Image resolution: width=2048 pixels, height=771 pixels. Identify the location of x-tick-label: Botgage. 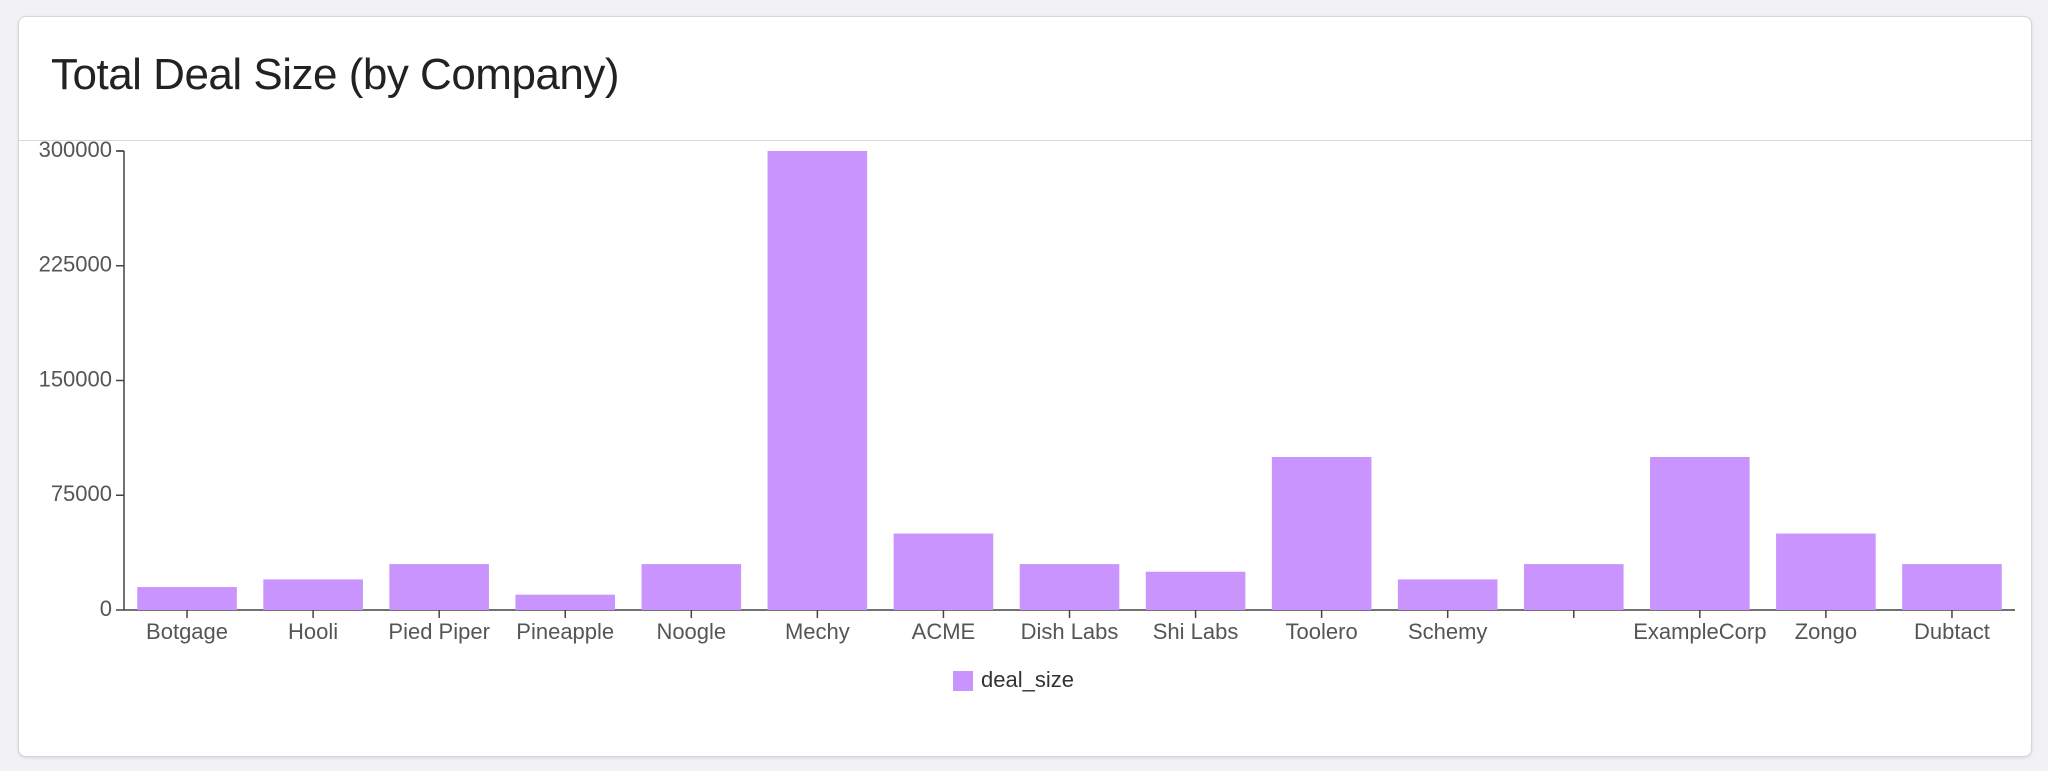
(187, 631).